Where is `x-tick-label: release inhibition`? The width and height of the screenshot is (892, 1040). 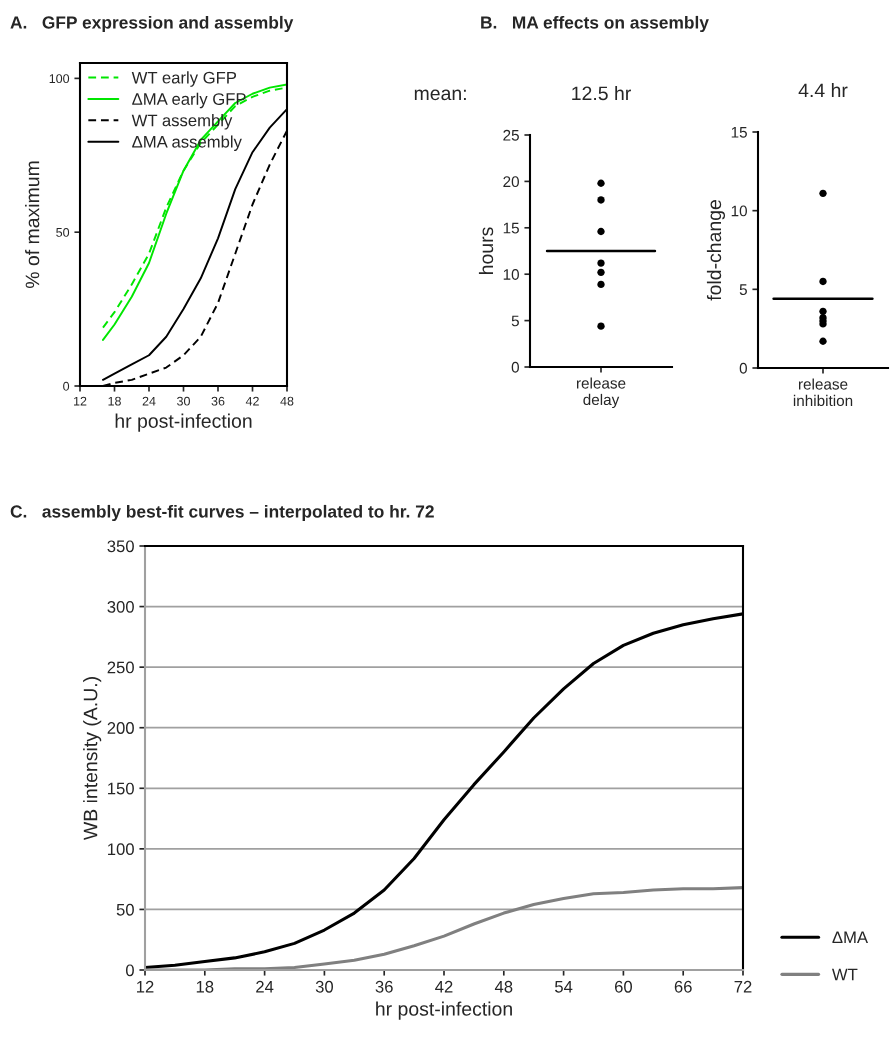 x-tick-label: release inhibition is located at coordinates (823, 392).